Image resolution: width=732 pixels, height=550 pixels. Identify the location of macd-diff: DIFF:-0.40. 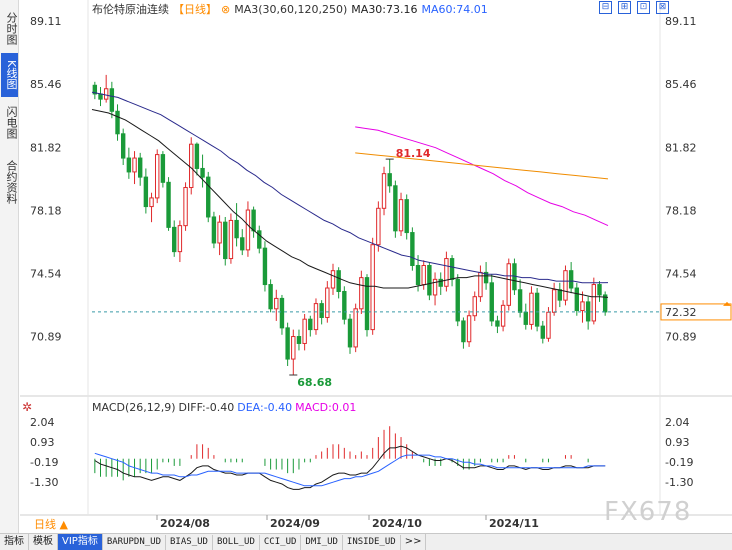
(206, 407).